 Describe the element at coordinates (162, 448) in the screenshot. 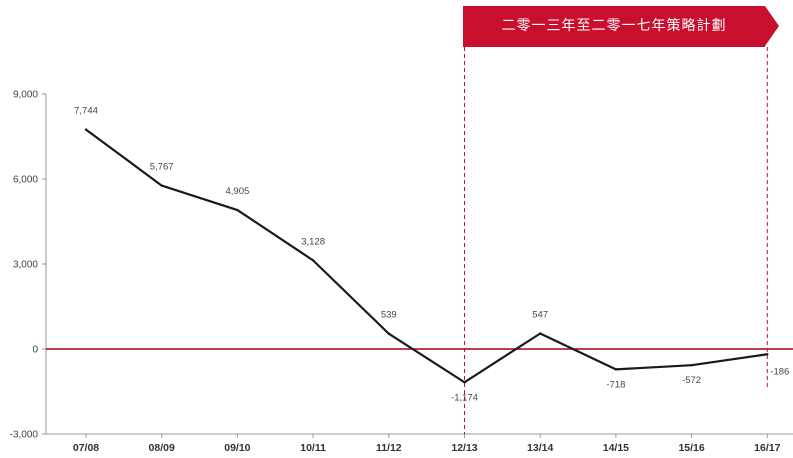

I see `x-tick-label: 08/09` at that location.